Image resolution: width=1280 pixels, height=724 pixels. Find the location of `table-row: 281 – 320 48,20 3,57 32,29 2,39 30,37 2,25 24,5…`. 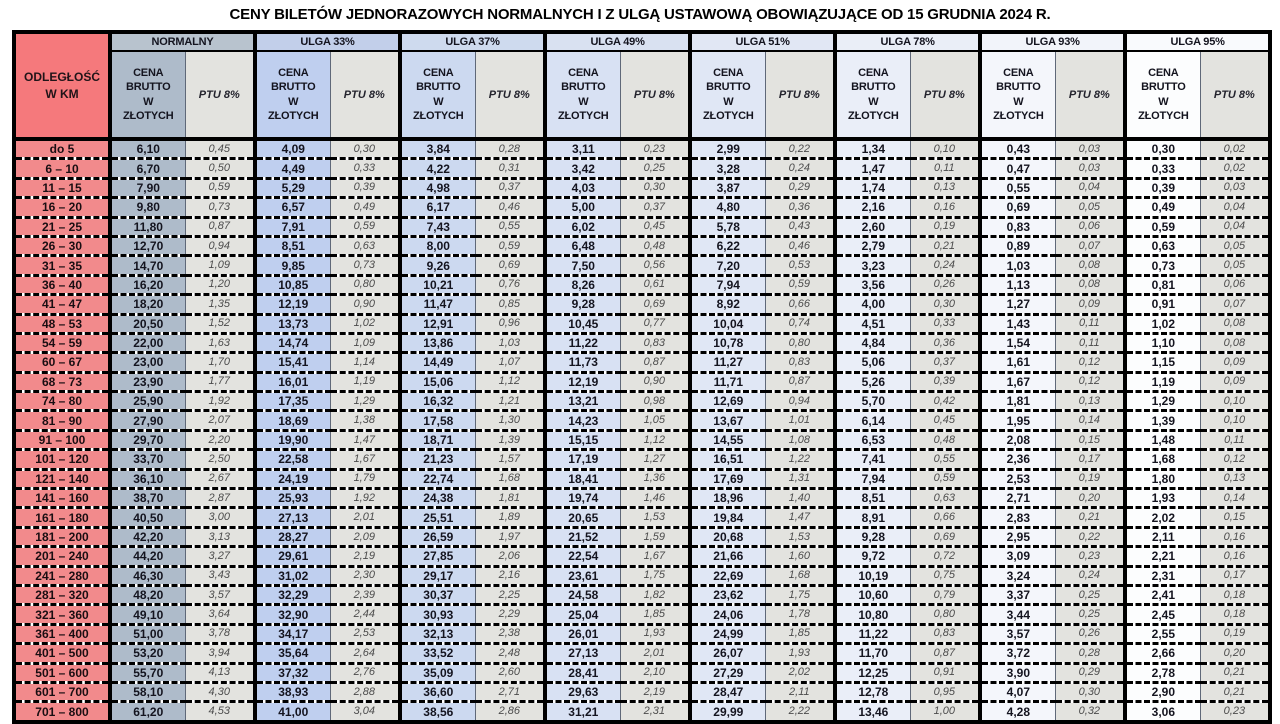

table-row: 281 – 320 48,20 3,57 32,29 2,39 30,37 2,25 24,5… is located at coordinates (642, 594).